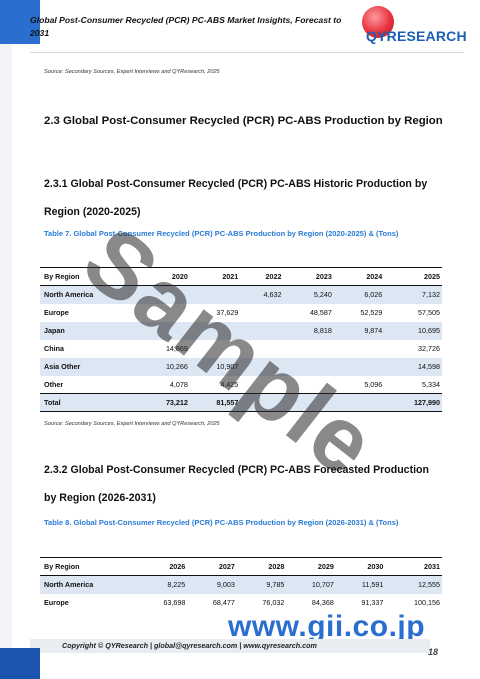 The width and height of the screenshot is (480, 679). What do you see at coordinates (327, 626) in the screenshot?
I see `gii-watermark-link: www.gii.co.jp` at bounding box center [327, 626].